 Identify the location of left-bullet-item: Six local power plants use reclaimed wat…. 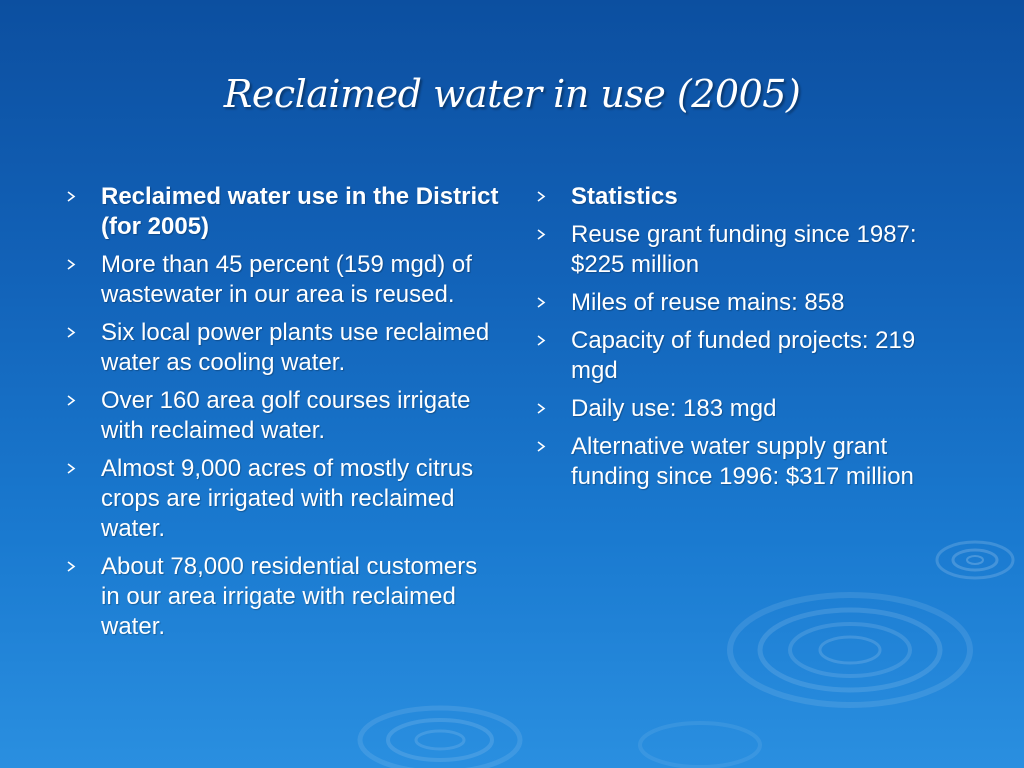
(282, 348).